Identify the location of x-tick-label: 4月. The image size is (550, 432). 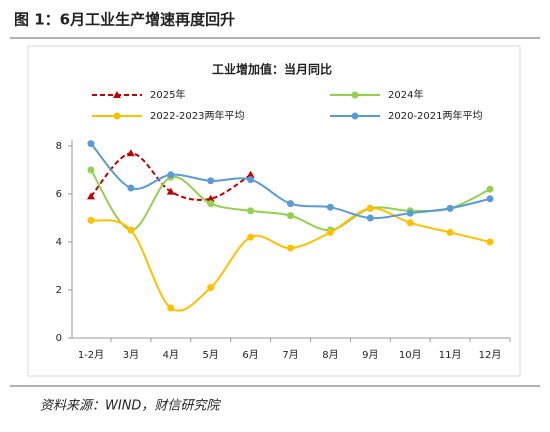
(171, 355).